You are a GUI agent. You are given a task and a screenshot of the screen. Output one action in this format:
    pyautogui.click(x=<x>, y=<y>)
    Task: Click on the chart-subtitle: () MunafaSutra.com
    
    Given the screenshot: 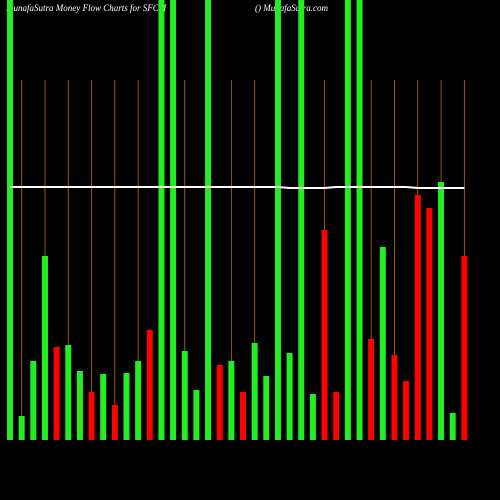 What is the action you would take?
    pyautogui.click(x=291, y=8)
    